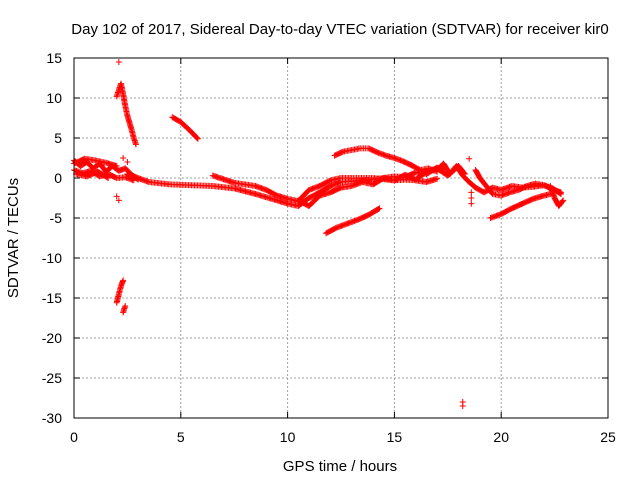  I want to click on y-tick-label: -25, so click(52, 378).